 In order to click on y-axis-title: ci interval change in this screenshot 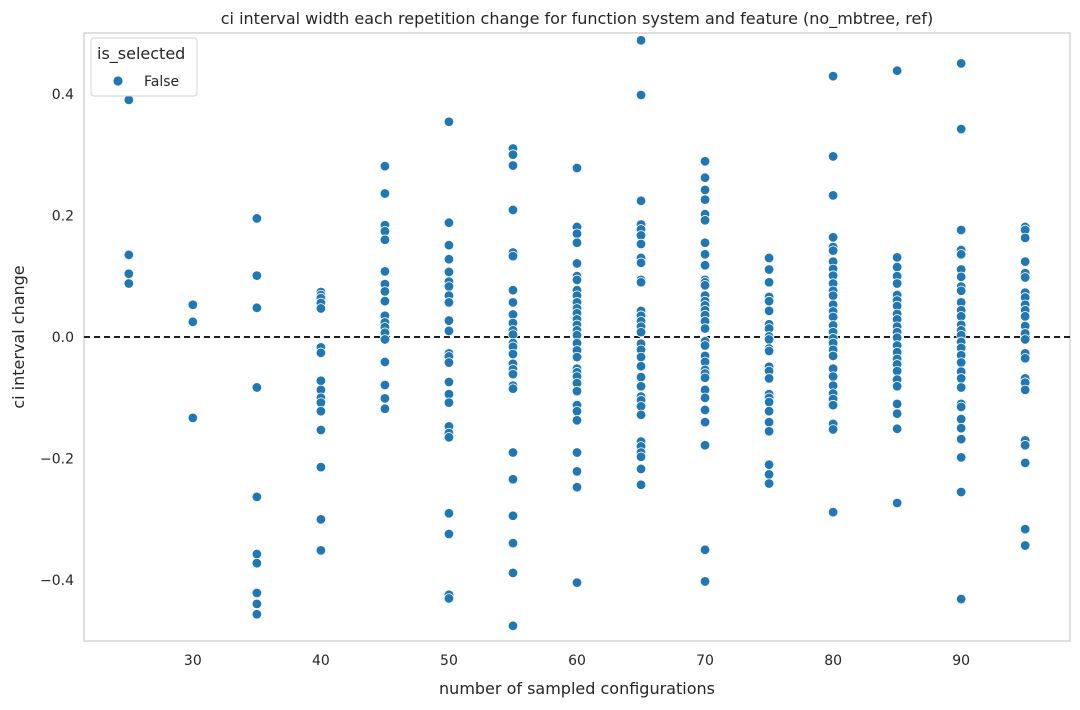, I will do `click(18, 336)`.